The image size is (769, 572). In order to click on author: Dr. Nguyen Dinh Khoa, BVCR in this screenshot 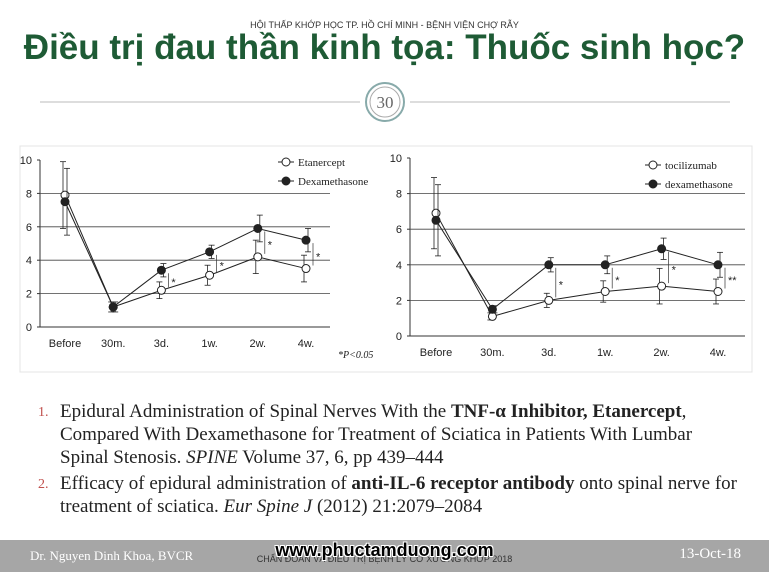, I will do `click(112, 555)`.